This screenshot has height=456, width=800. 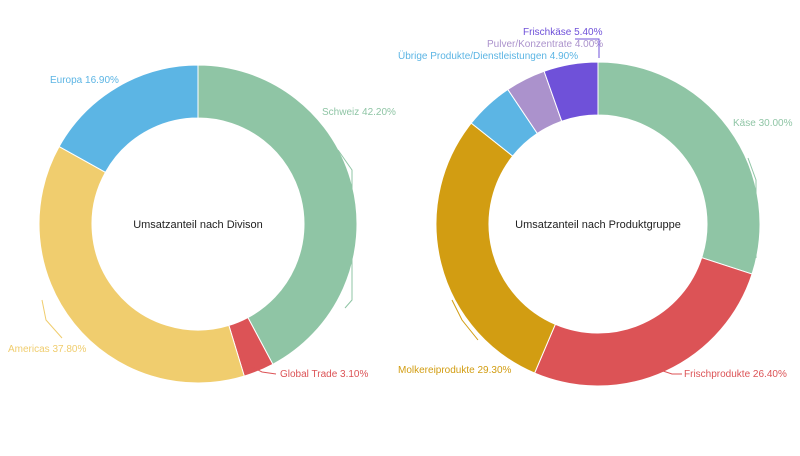 What do you see at coordinates (465, 320) in the screenshot?
I see `leader-line-molkereiprodukte` at bounding box center [465, 320].